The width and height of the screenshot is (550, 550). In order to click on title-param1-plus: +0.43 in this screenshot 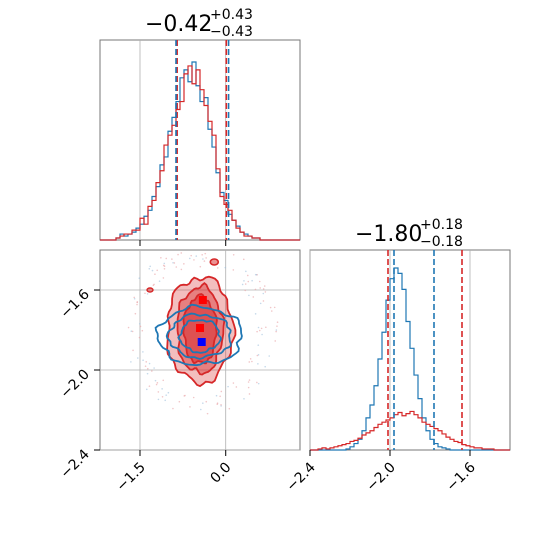, I will do `click(231, 15)`.